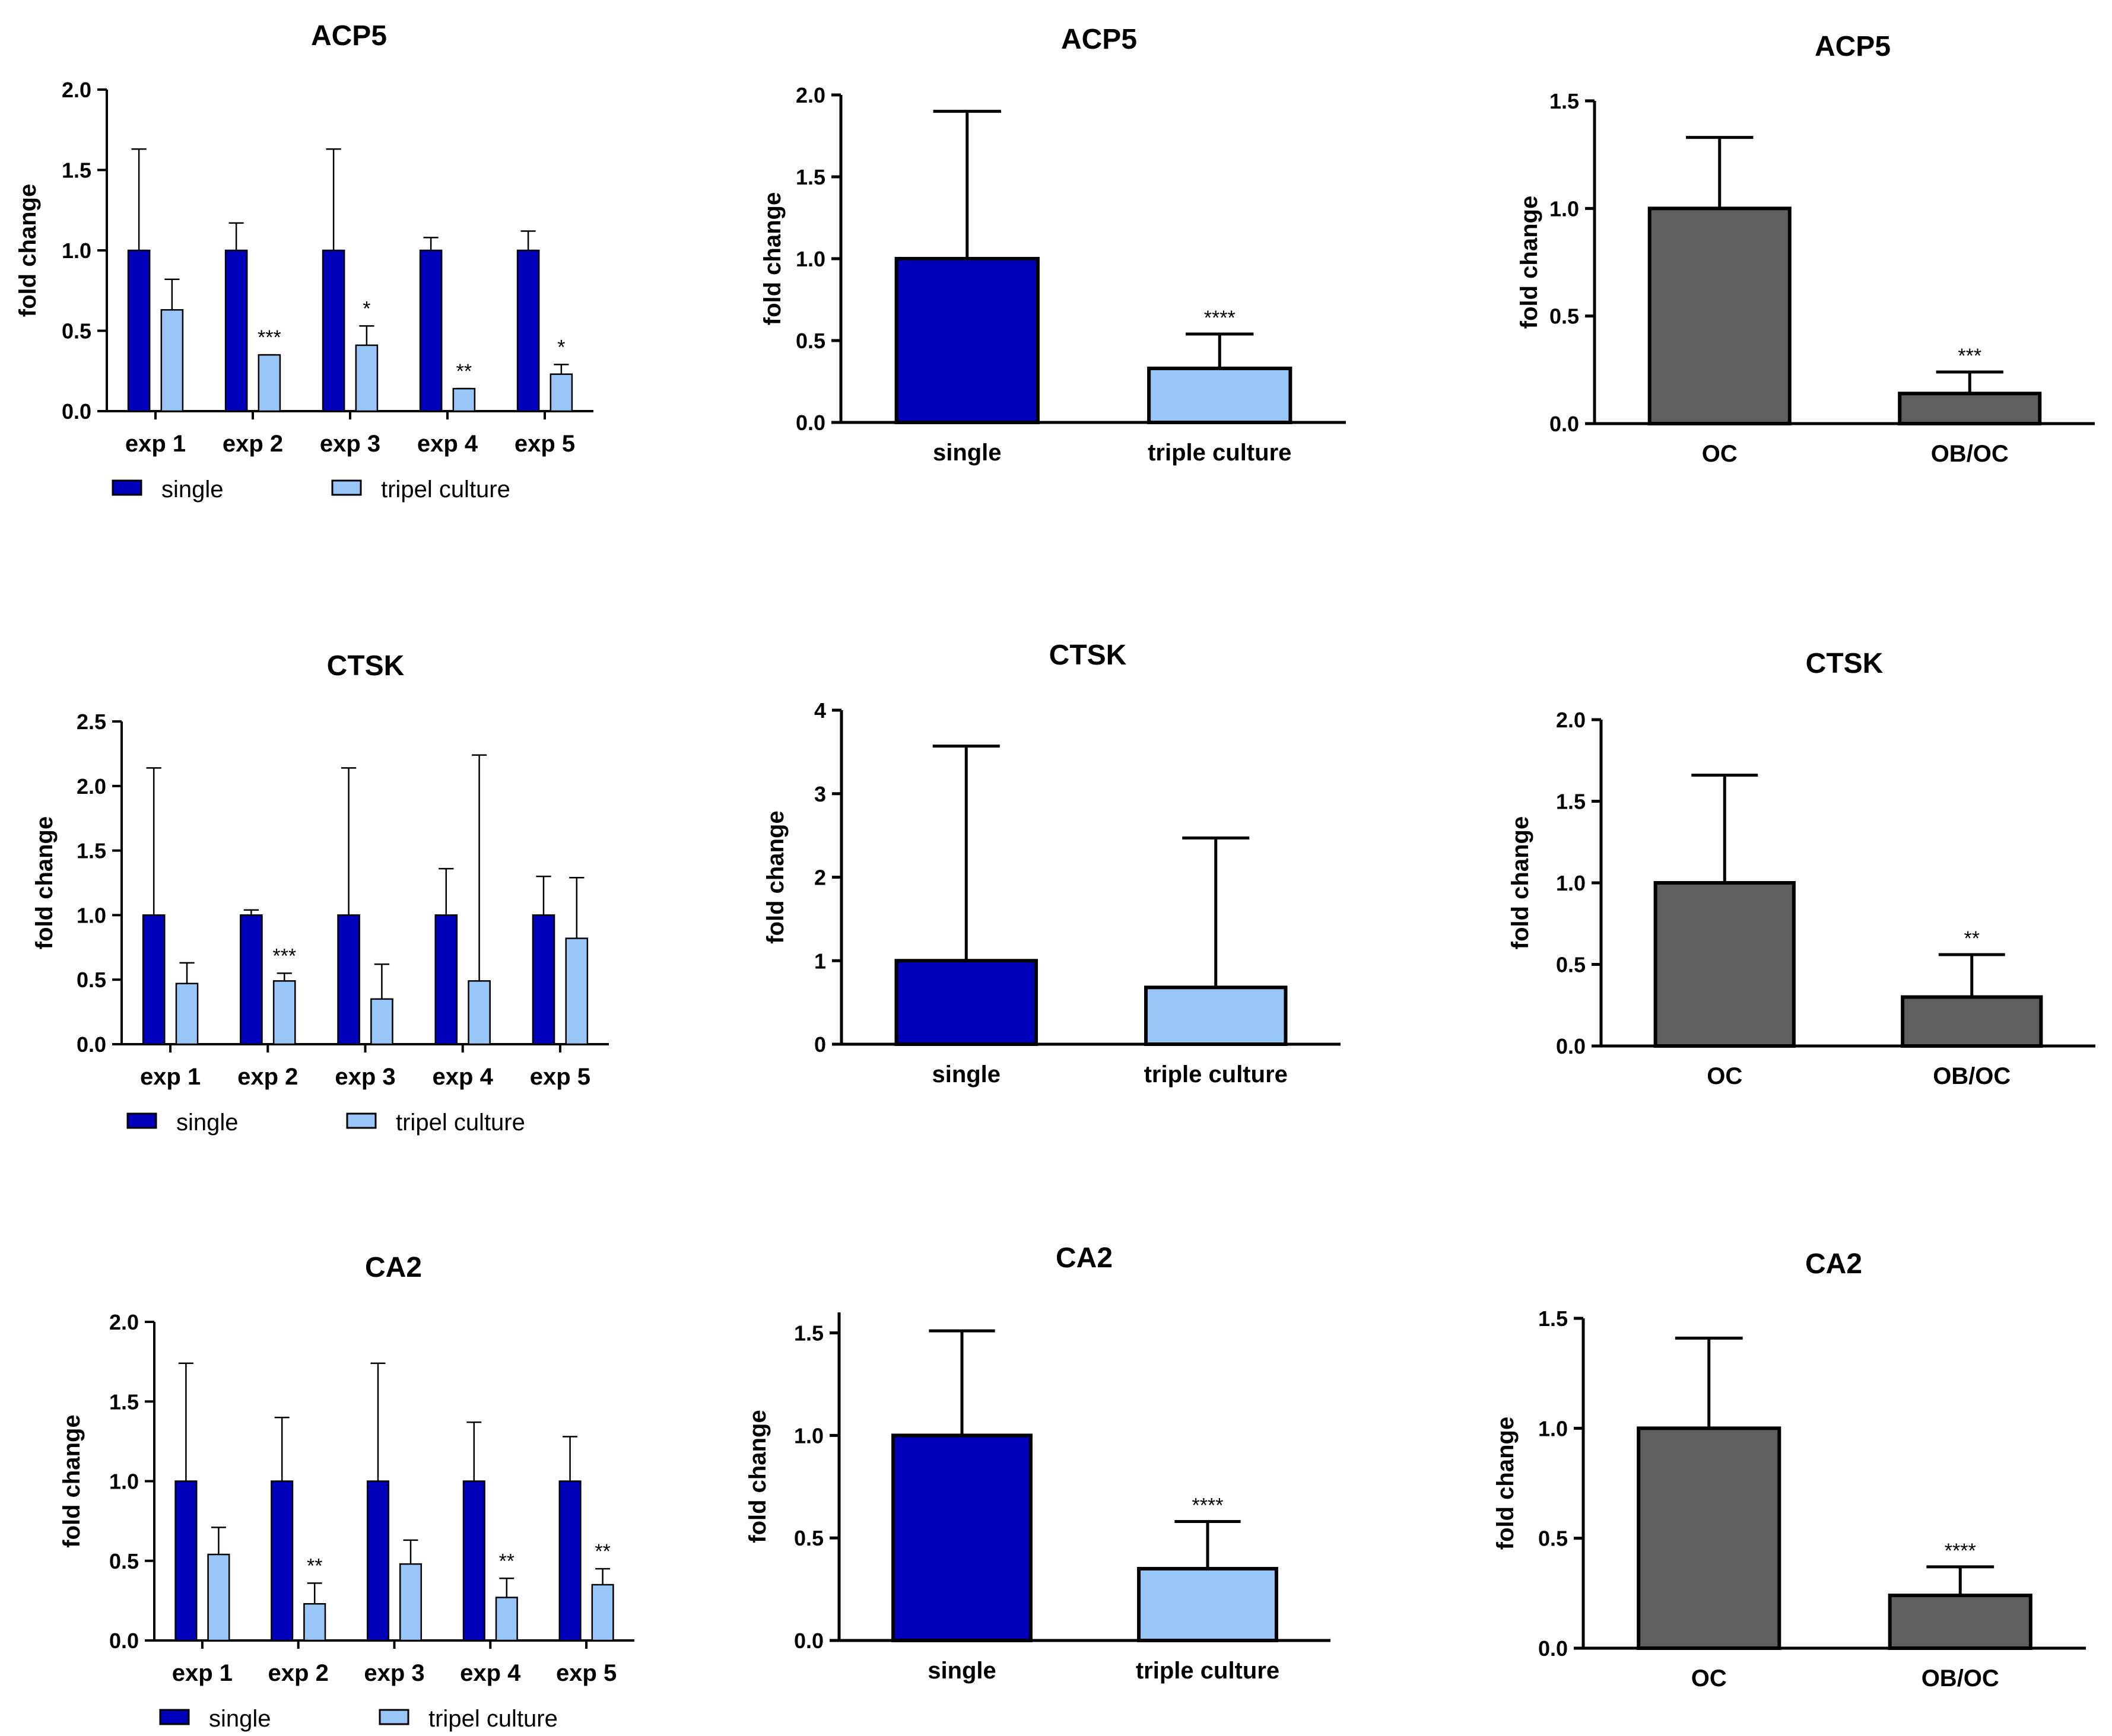 The width and height of the screenshot is (2112, 1736). I want to click on x-tick-label: triple culture, so click(1216, 1074).